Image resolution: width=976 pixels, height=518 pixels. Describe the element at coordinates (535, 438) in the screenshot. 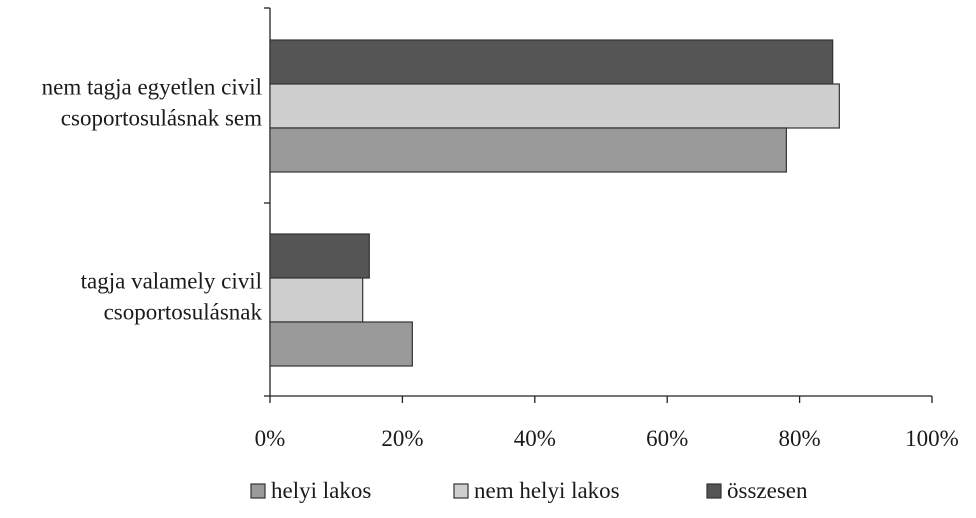

I see `x-tick-label: 40%` at that location.